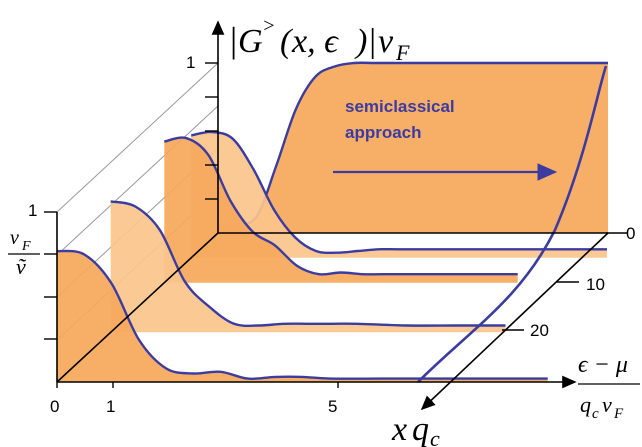 The height and width of the screenshot is (447, 642). What do you see at coordinates (514, 321) in the screenshot?
I see `depth-axis` at bounding box center [514, 321].